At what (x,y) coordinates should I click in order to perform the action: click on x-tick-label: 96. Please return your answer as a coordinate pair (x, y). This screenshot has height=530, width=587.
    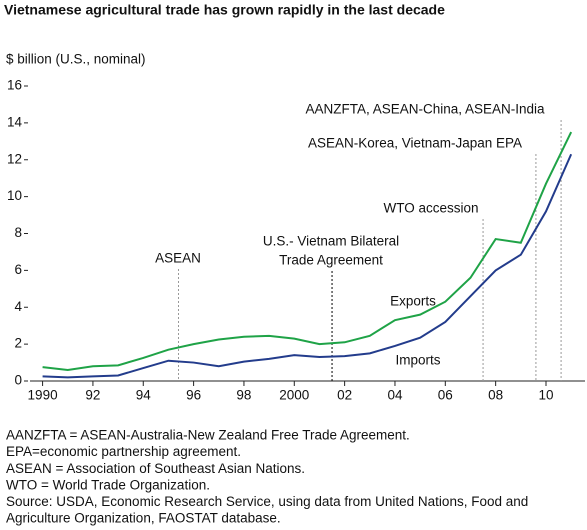
    Looking at the image, I should click on (193, 395).